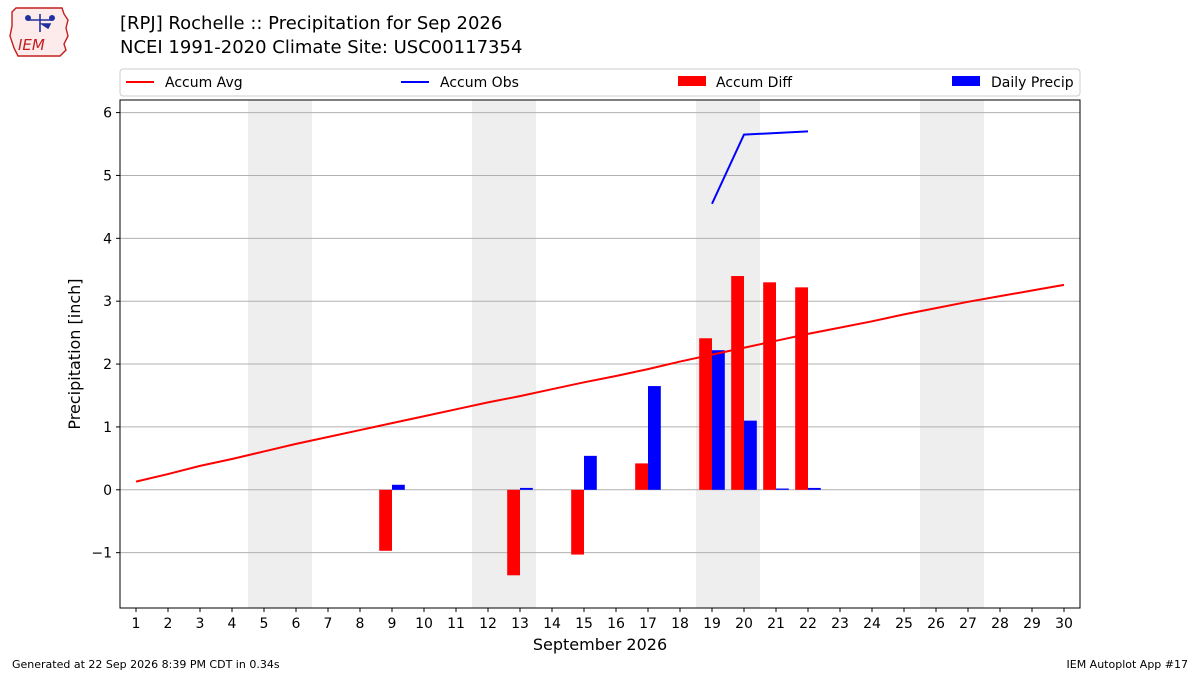  Describe the element at coordinates (321, 47) in the screenshot. I see `chart-subtitle: NCEI 1991-2020 Climate Site: USC00117354` at that location.